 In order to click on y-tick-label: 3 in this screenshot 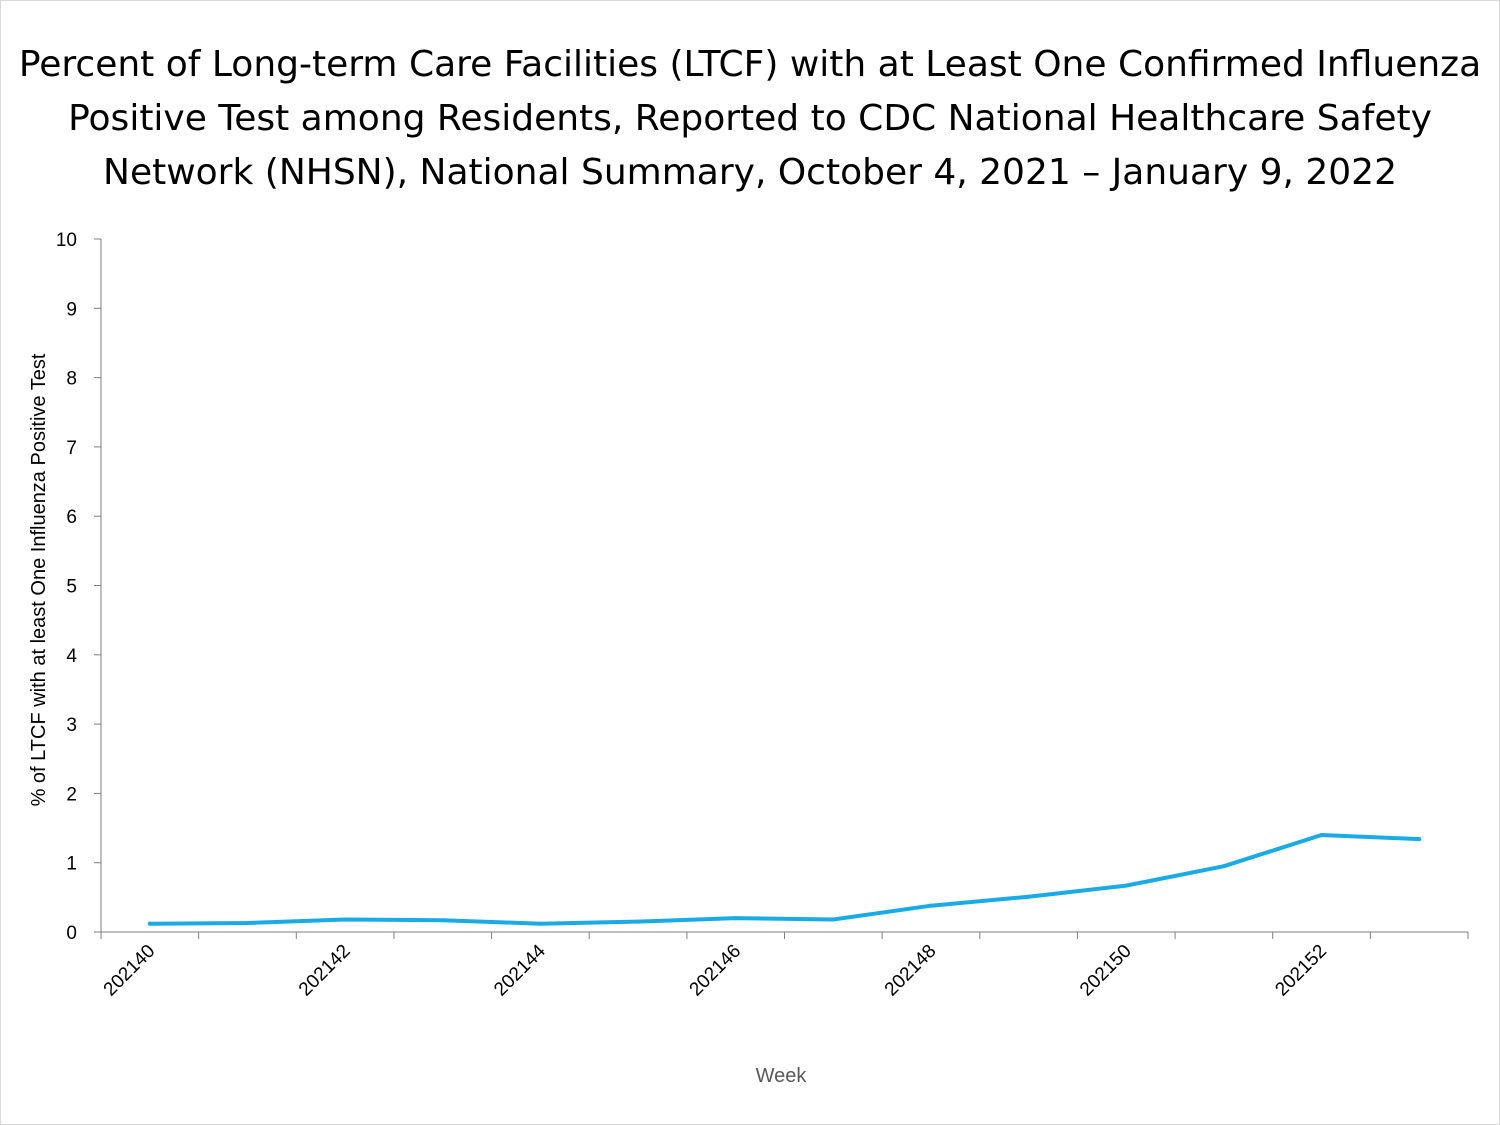, I will do `click(71, 725)`.